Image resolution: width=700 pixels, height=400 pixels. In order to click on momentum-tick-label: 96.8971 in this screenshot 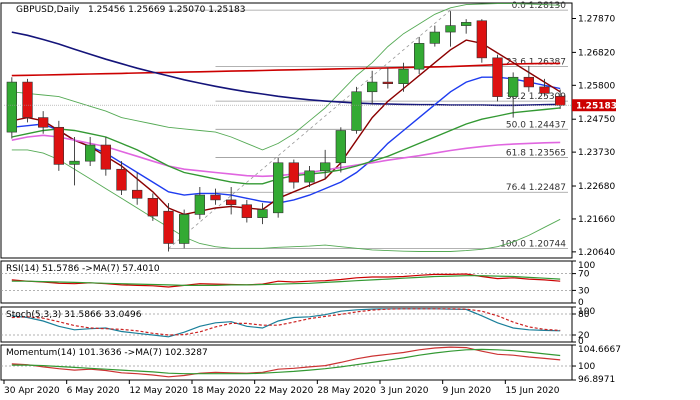, I will do `click(596, 380)`.